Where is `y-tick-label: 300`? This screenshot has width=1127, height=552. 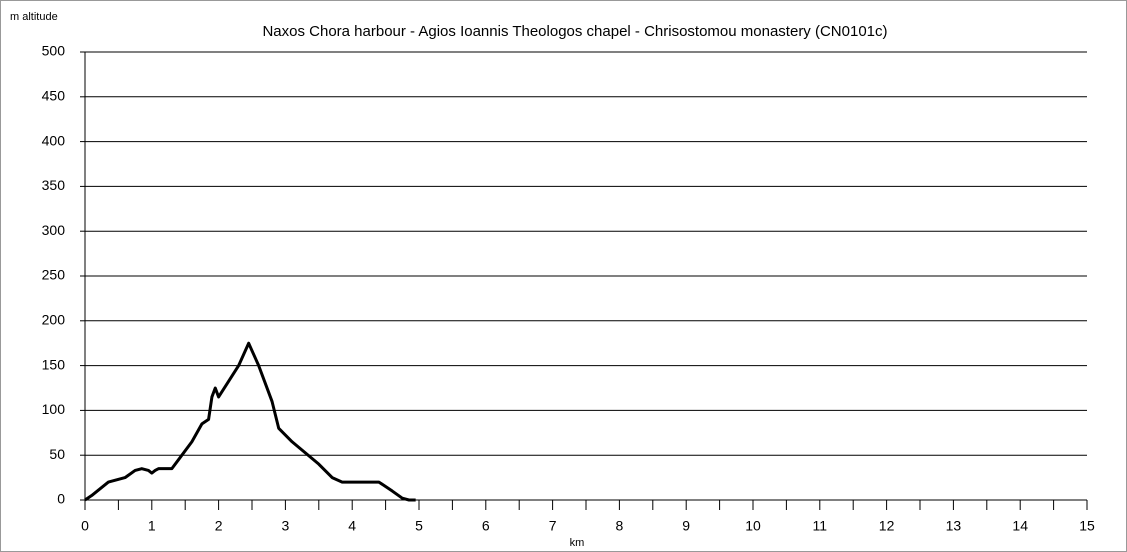
y-tick-label: 300 is located at coordinates (54, 230).